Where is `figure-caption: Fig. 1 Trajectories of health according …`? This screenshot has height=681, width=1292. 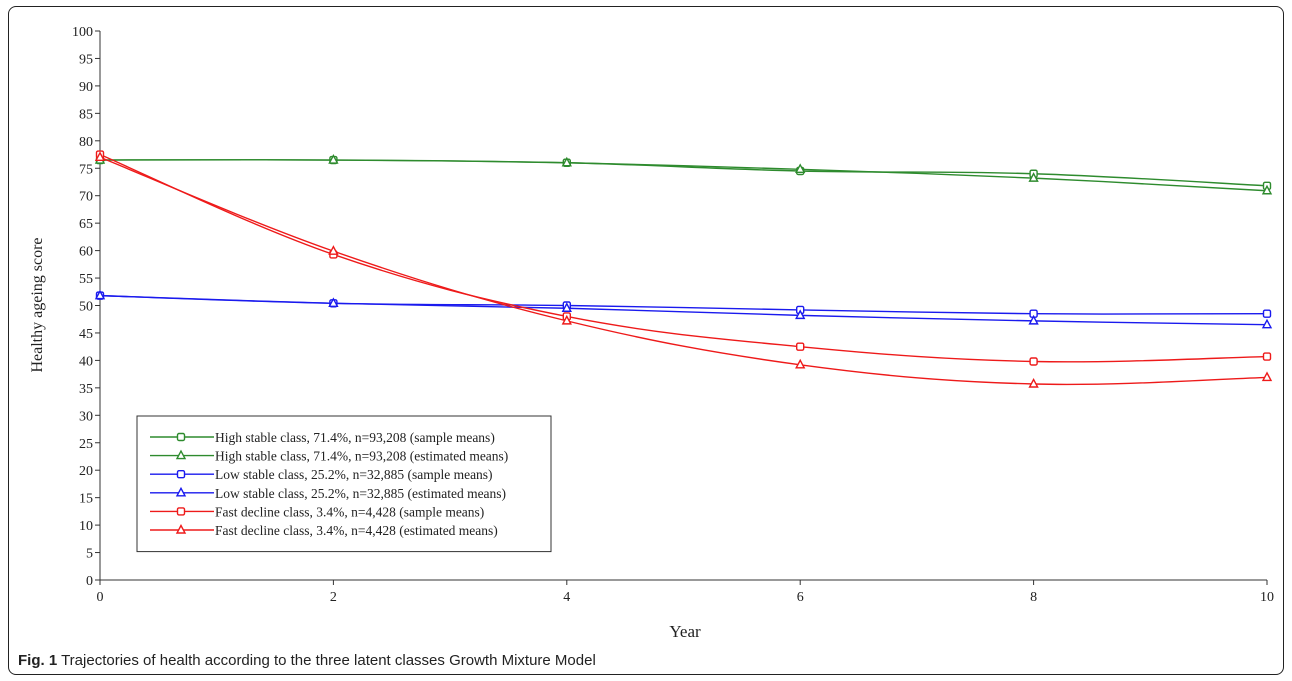 figure-caption: Fig. 1 Trajectories of health according … is located at coordinates (307, 660).